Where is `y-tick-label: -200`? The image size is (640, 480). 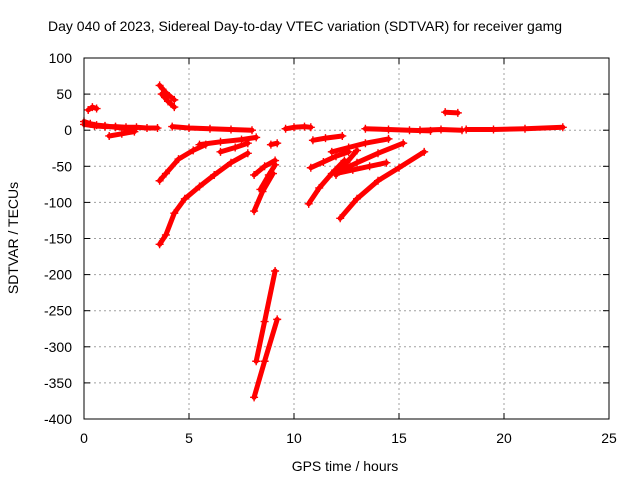 y-tick-label: -200 is located at coordinates (58, 275).